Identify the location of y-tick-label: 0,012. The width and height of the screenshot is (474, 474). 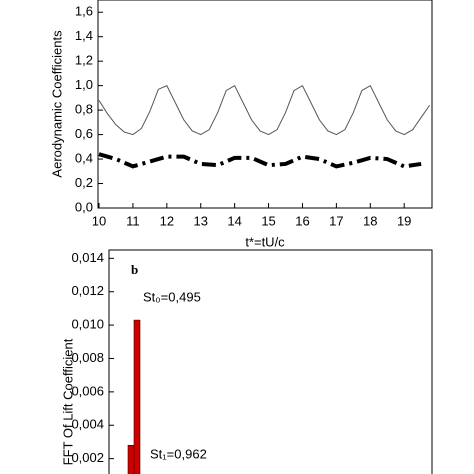
(87, 290).